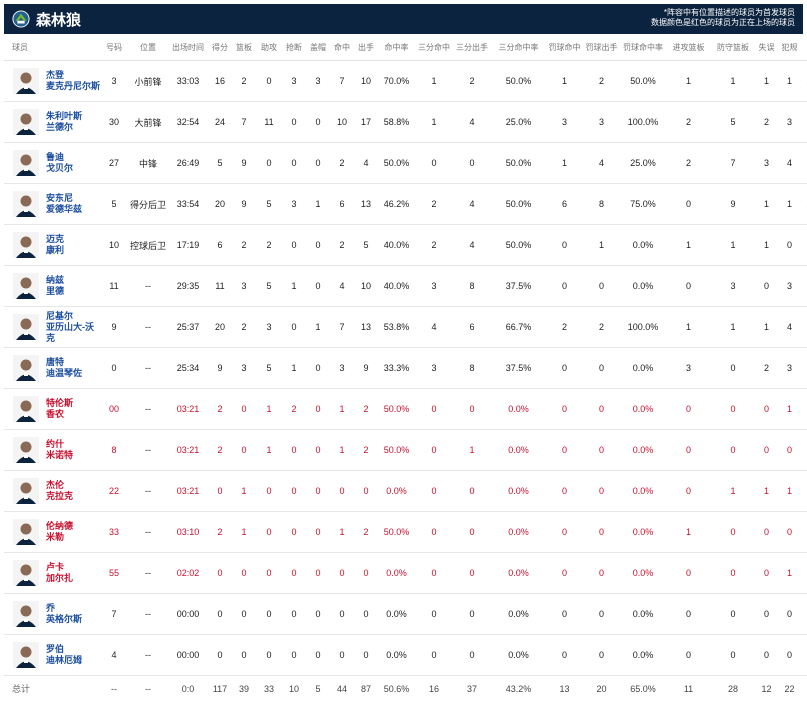 This screenshot has height=716, width=807. Describe the element at coordinates (564, 688) in the screenshot. I see `total-stat-cell: 13` at that location.